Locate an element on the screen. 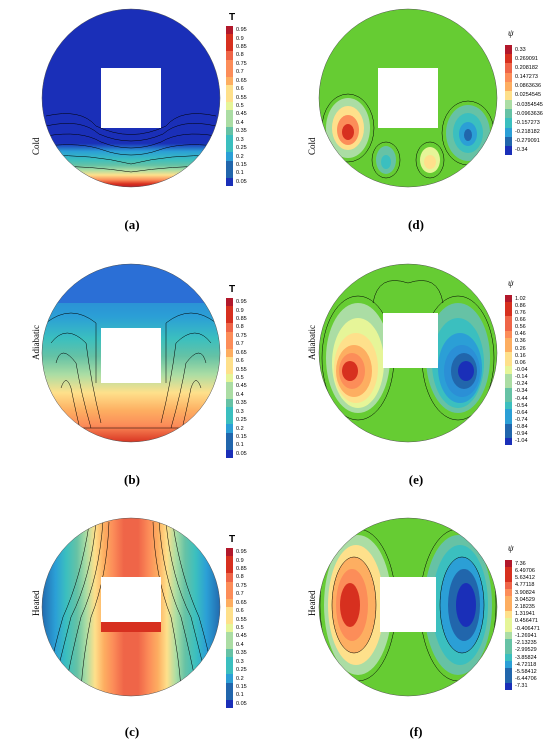 Image resolution: width=550 pixels, height=747 pixels. legend-tick-label: 0.85 is located at coordinates (241, 47).